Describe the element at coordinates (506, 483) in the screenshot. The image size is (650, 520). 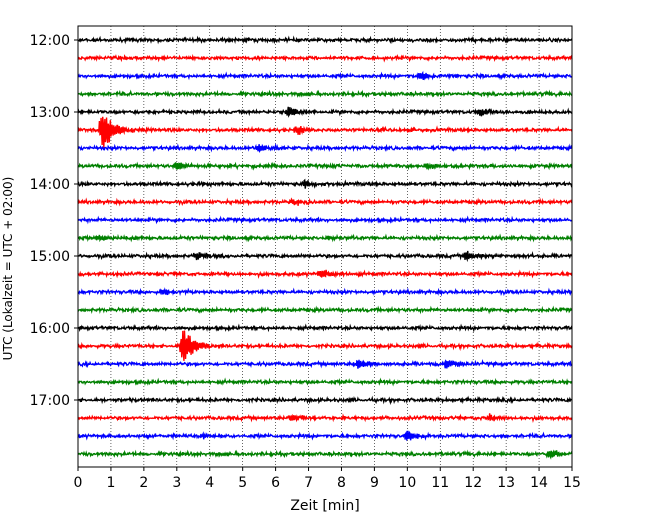
I see `x-tick-label: 13` at that location.